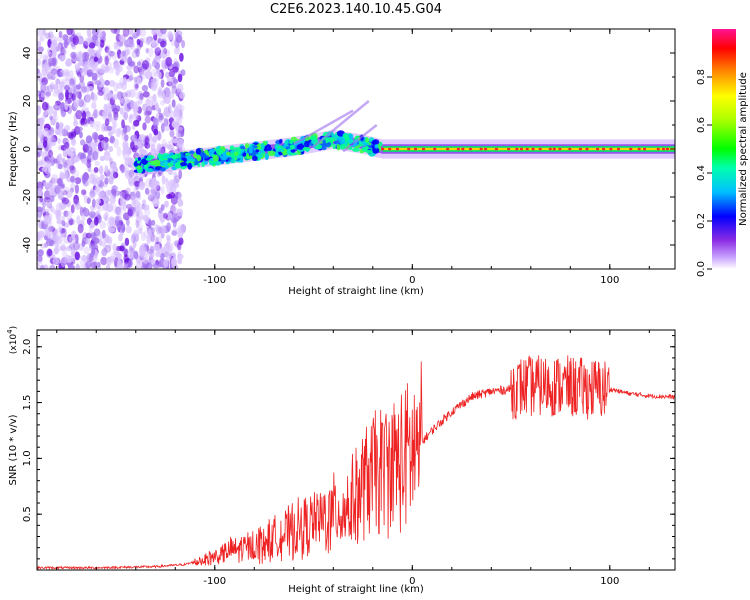 Image resolution: width=750 pixels, height=600 pixels. I want to click on colorbar-tick-label: 0.0, so click(701, 269).